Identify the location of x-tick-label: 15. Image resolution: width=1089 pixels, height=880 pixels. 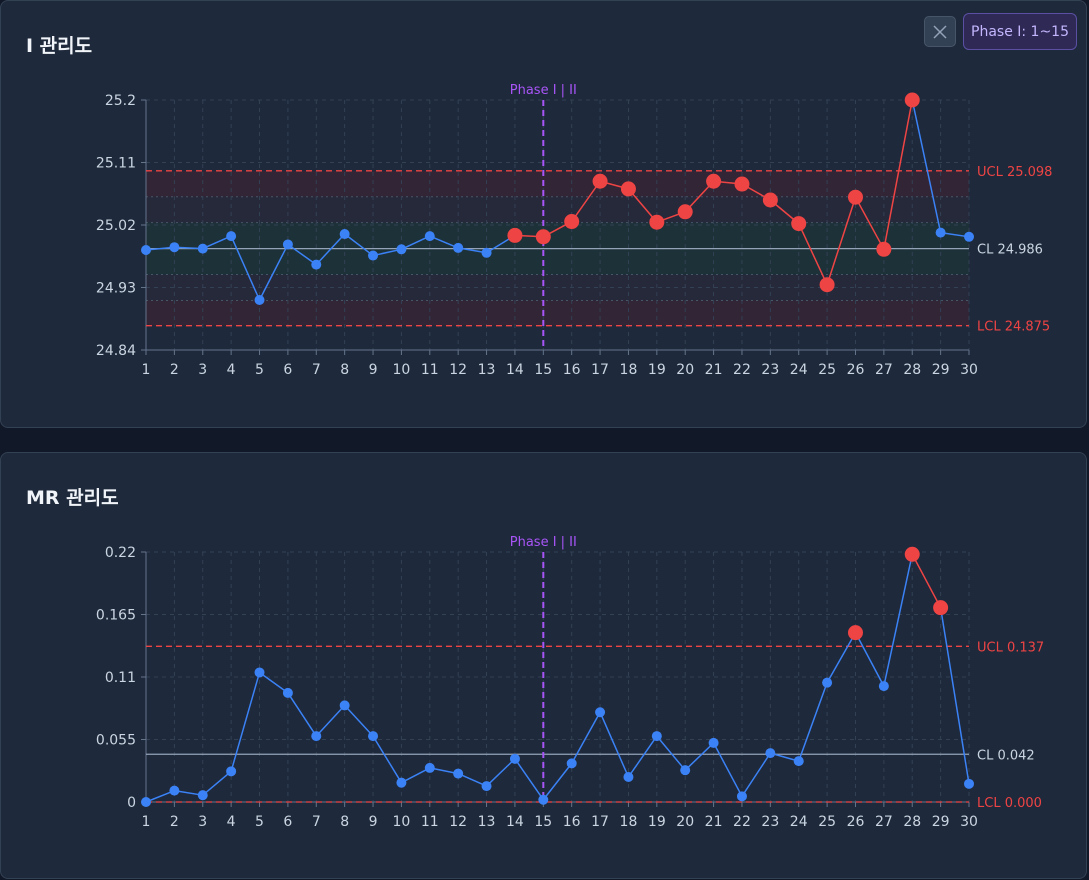
(543, 822).